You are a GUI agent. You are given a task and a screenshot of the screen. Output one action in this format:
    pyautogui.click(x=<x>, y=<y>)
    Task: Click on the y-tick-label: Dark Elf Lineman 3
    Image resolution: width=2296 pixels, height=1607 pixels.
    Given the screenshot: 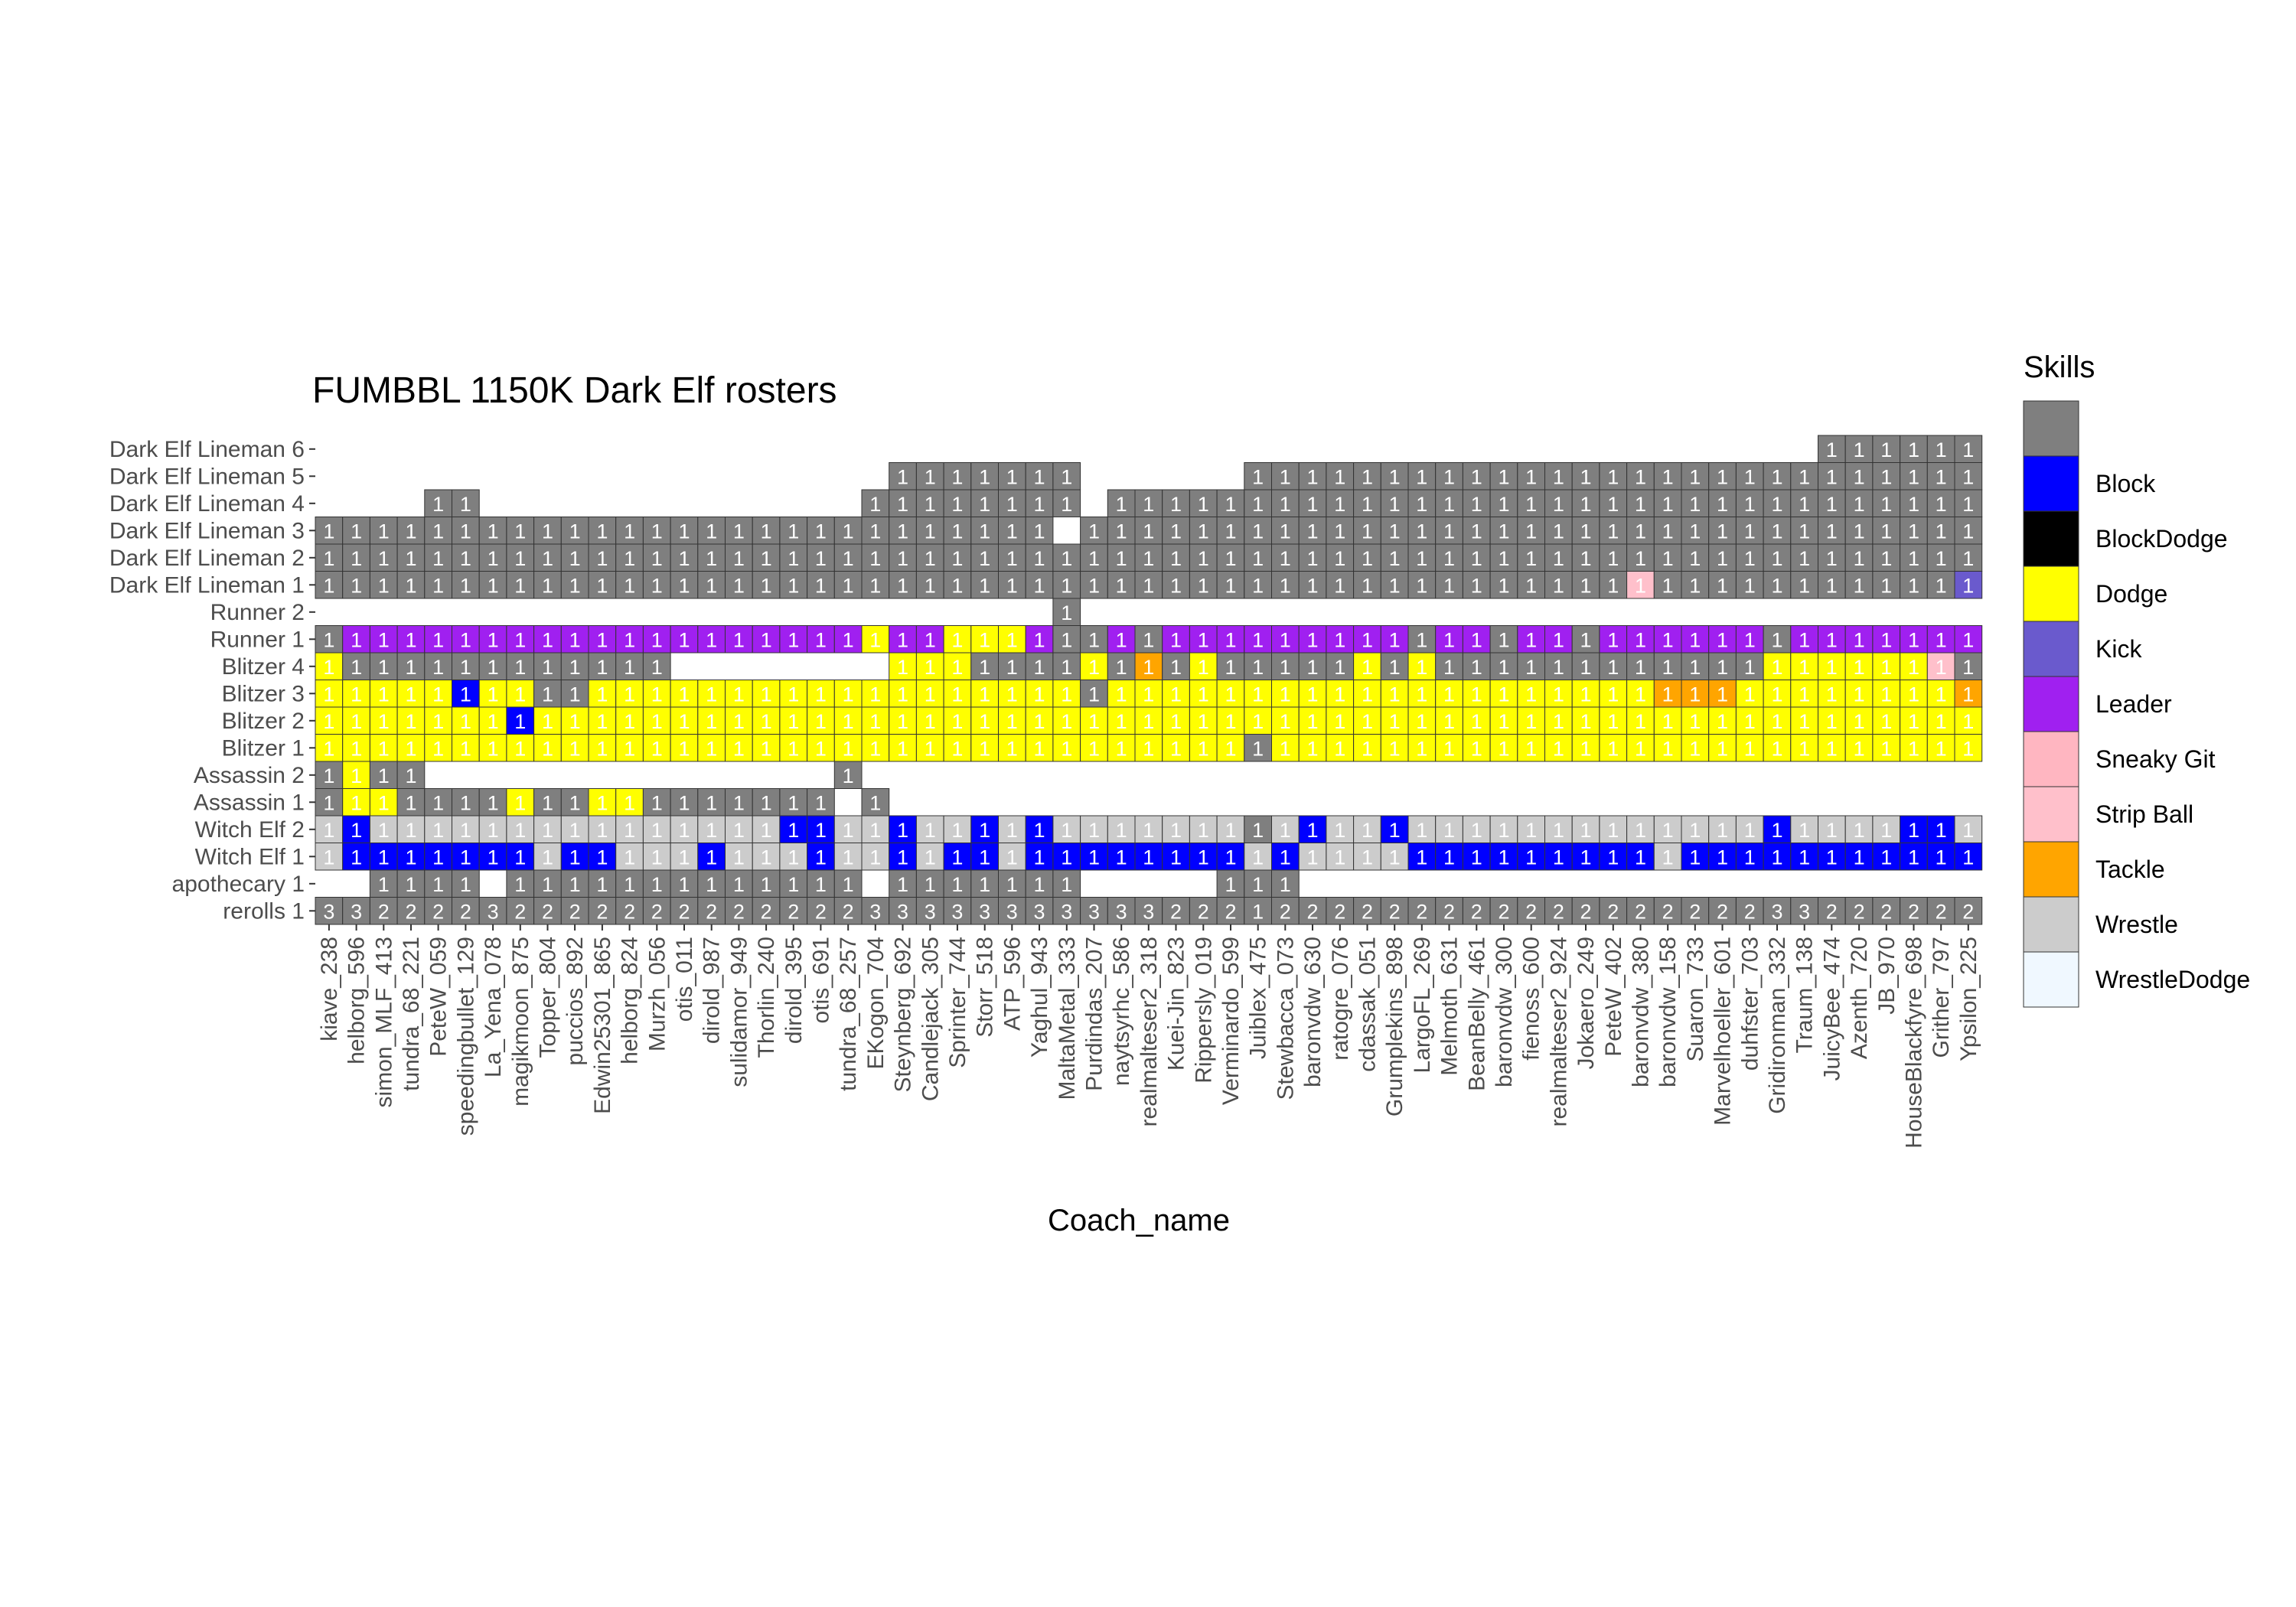 What is the action you would take?
    pyautogui.click(x=207, y=530)
    